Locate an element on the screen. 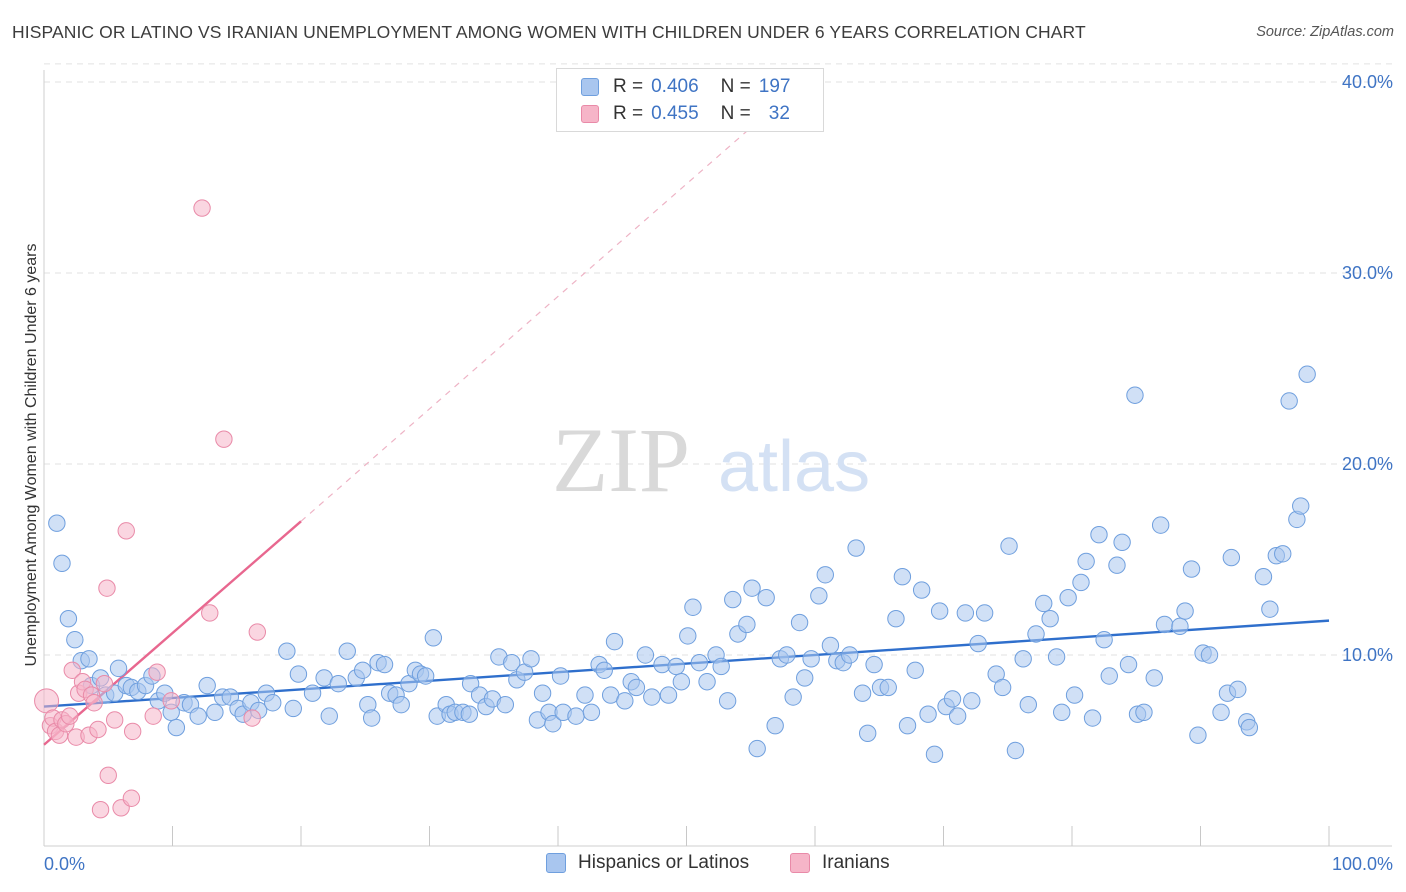 Image resolution: width=1406 pixels, height=892 pixels. y-tick-label-3: 40.0% is located at coordinates (1367, 82).